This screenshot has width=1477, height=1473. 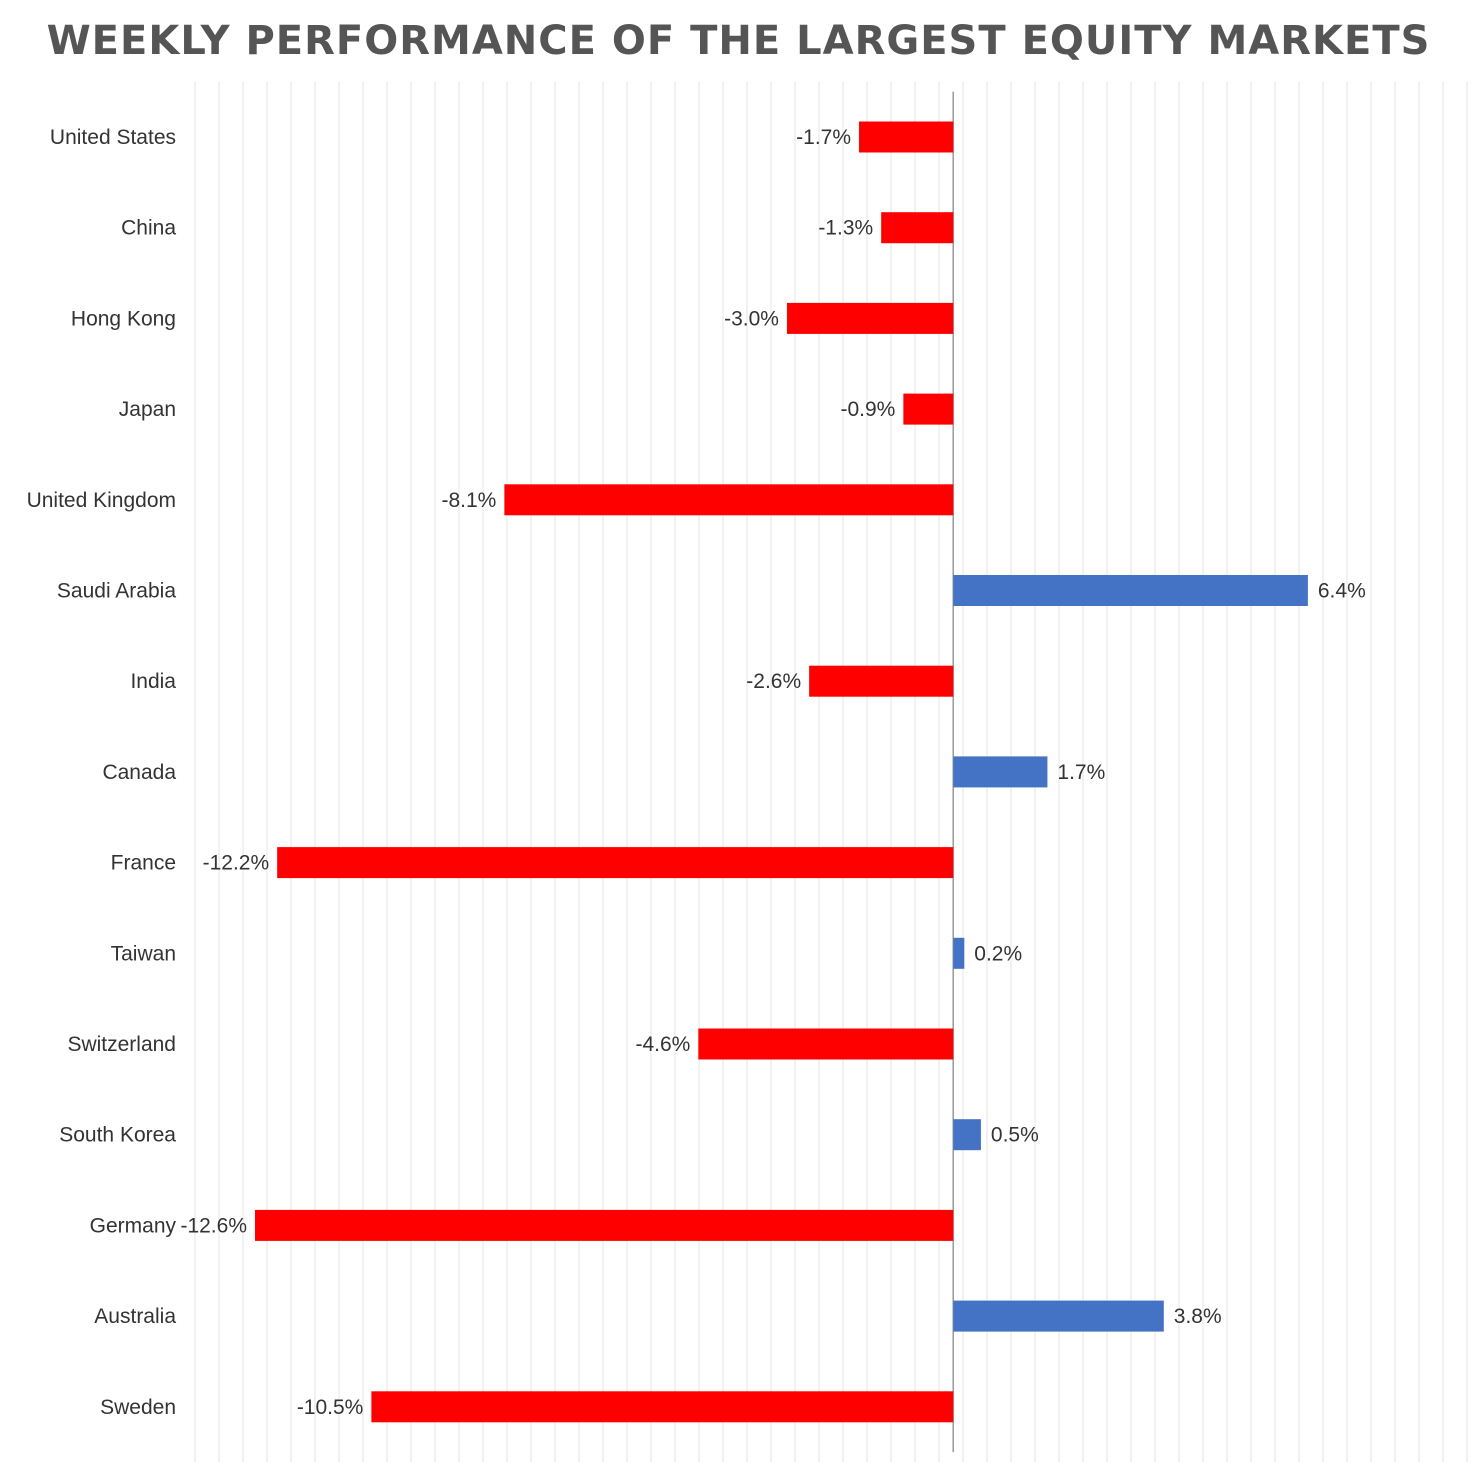 What do you see at coordinates (153, 681) in the screenshot?
I see `category-label: India` at bounding box center [153, 681].